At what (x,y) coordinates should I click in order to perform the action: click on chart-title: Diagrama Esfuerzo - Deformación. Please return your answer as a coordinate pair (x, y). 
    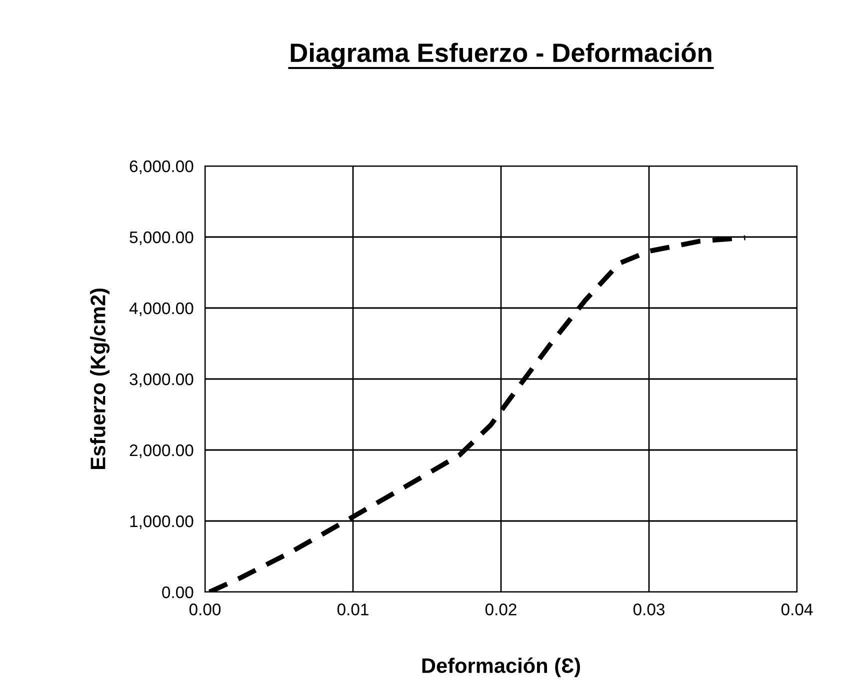
    Looking at the image, I should click on (501, 55).